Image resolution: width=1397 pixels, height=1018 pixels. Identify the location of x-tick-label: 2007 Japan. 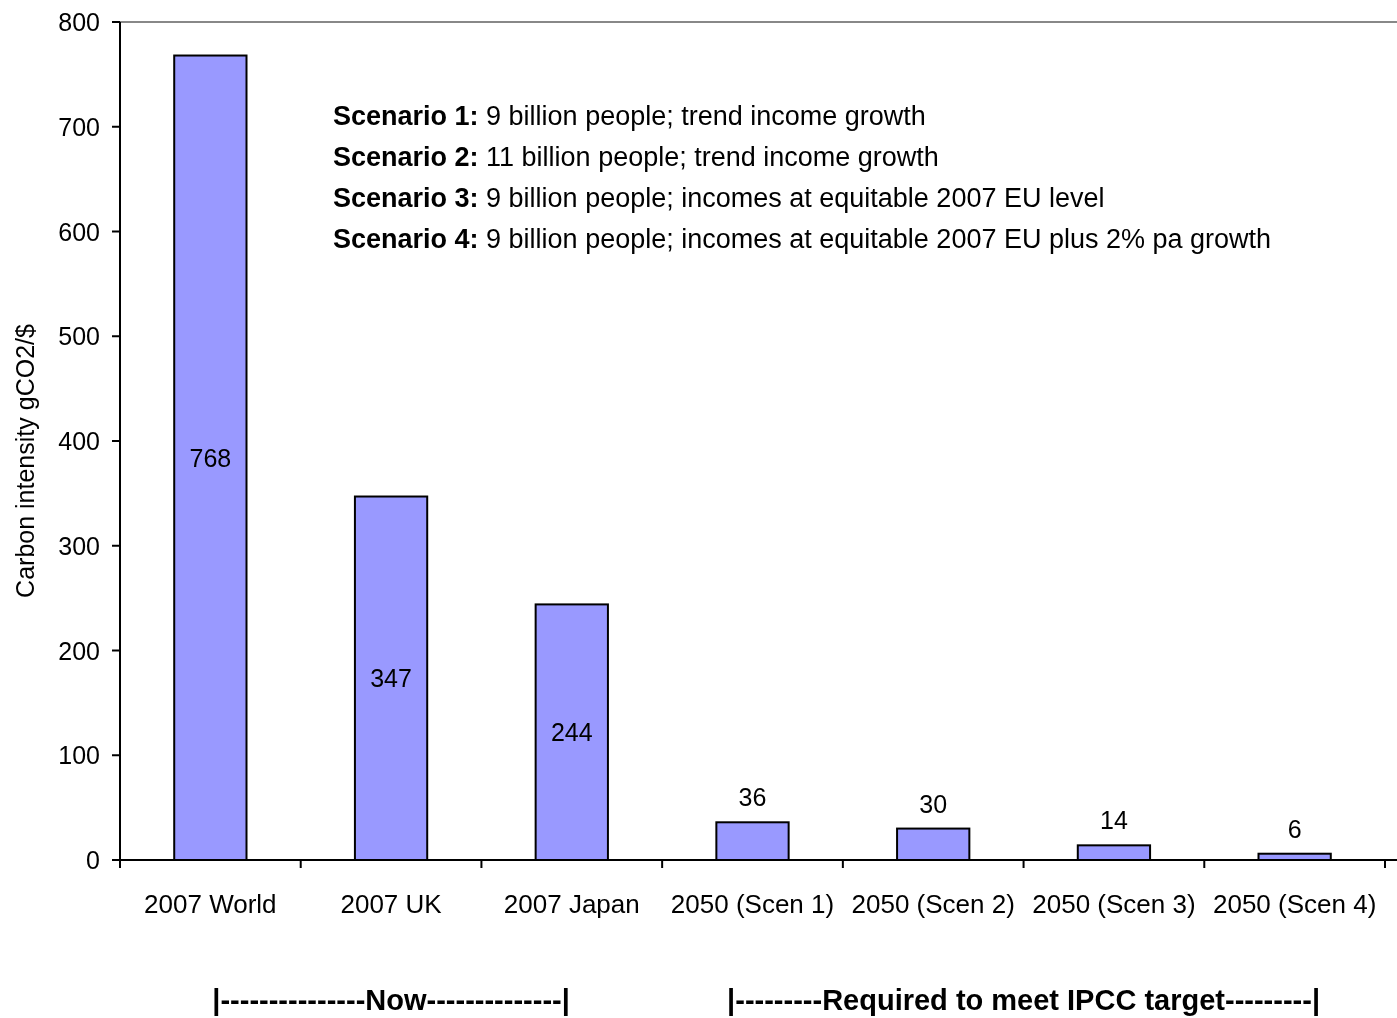
(571, 904).